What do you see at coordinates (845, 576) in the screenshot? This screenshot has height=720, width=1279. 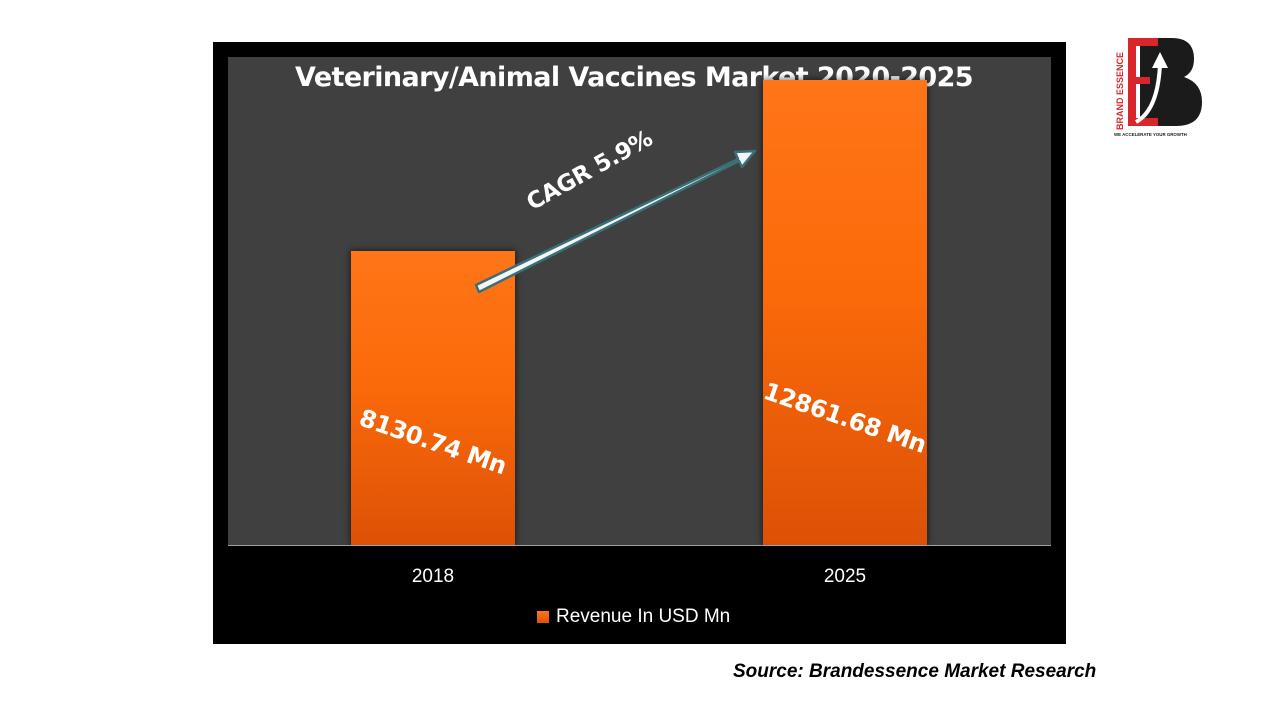 I see `x-tick-2025: 2025` at bounding box center [845, 576].